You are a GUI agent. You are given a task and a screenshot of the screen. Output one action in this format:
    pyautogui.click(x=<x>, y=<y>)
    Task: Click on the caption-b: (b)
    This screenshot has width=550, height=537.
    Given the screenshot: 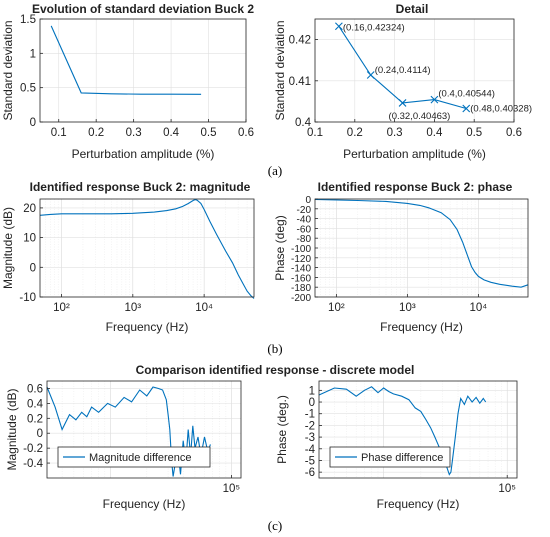 What is the action you would take?
    pyautogui.click(x=275, y=348)
    